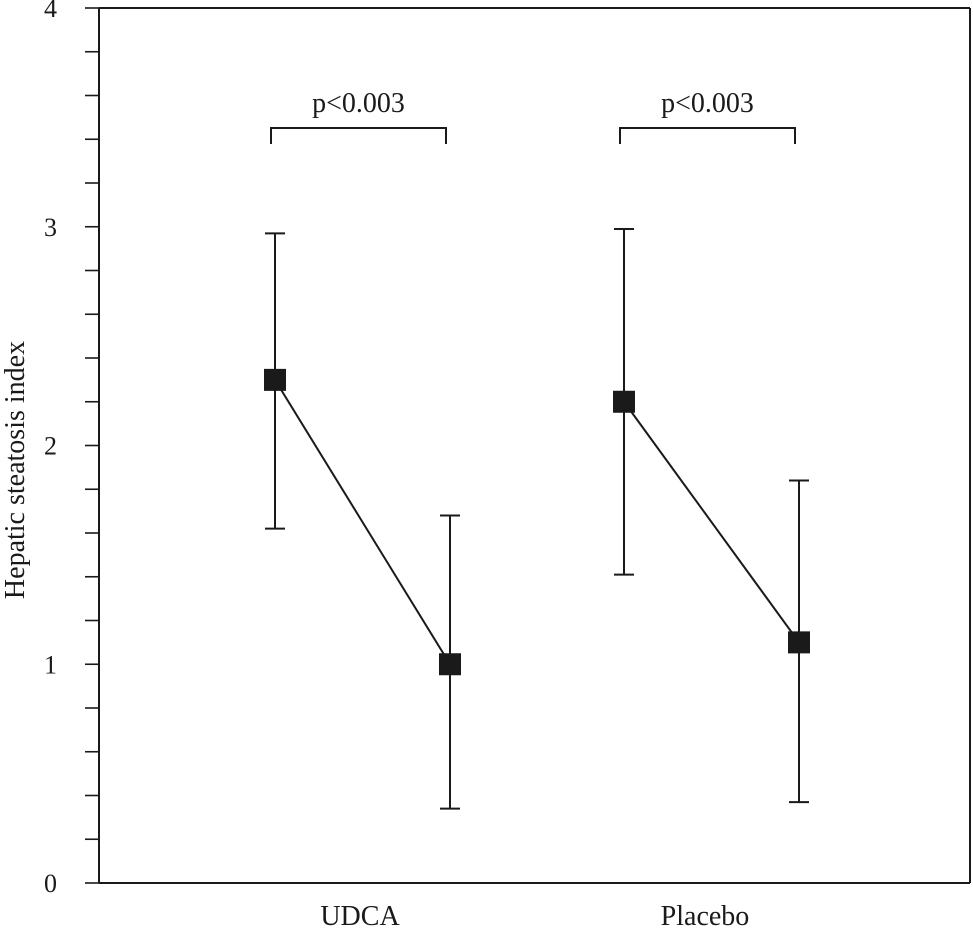 Image resolution: width=973 pixels, height=932 pixels. I want to click on y-tick-label: 0, so click(50, 883).